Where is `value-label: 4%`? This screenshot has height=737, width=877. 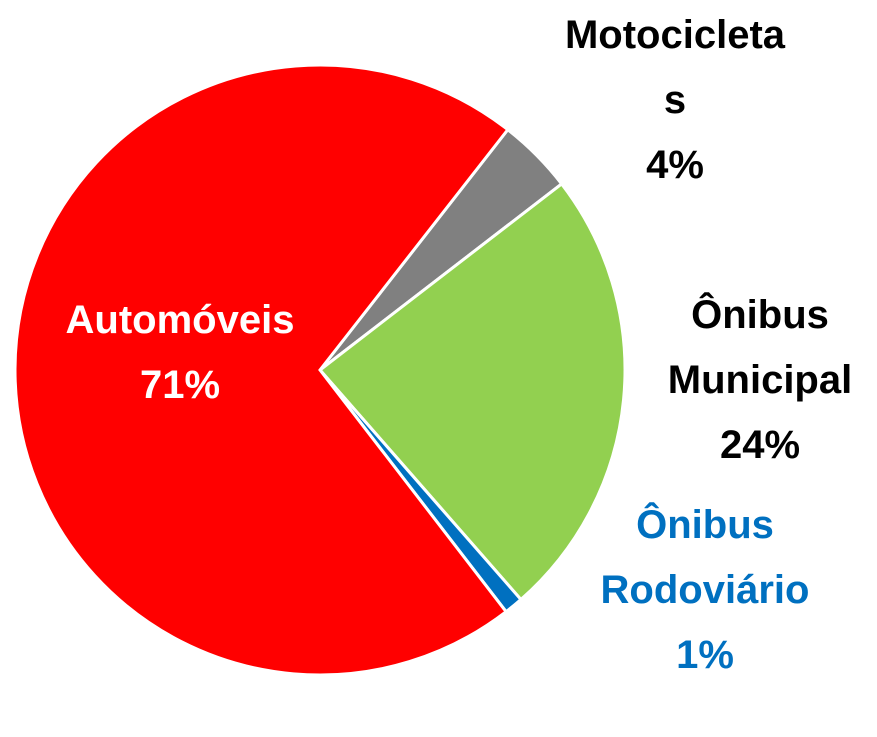
value-label: 4% is located at coordinates (675, 165).